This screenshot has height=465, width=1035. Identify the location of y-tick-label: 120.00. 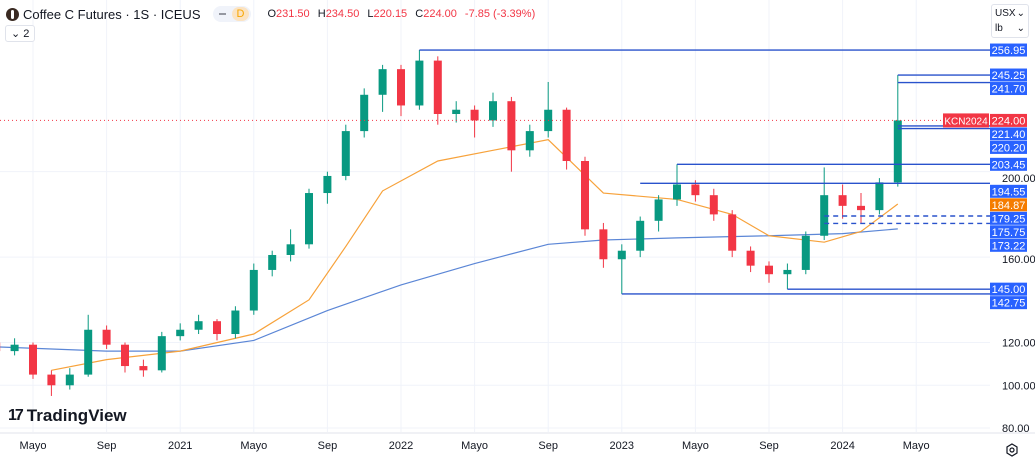
(1018, 344).